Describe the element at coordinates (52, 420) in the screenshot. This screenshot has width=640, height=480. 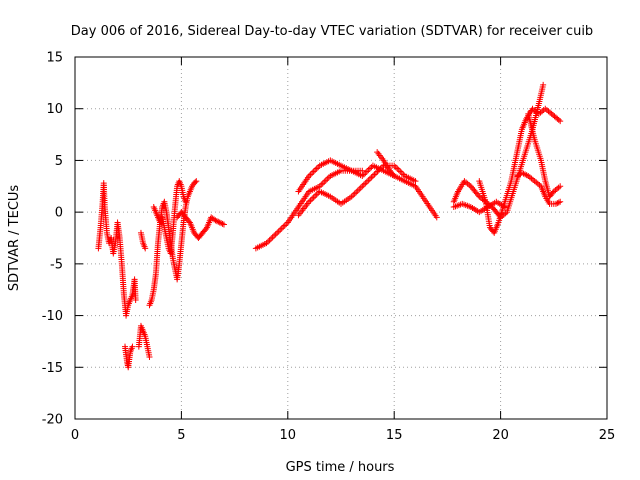
I see `y-tick-label: -20` at that location.